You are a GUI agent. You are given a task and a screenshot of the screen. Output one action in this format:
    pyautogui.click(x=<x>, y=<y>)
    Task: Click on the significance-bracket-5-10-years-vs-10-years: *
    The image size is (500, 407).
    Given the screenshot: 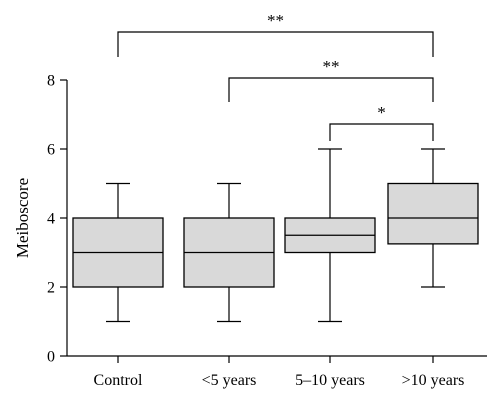 What is the action you would take?
    pyautogui.click(x=381, y=122)
    